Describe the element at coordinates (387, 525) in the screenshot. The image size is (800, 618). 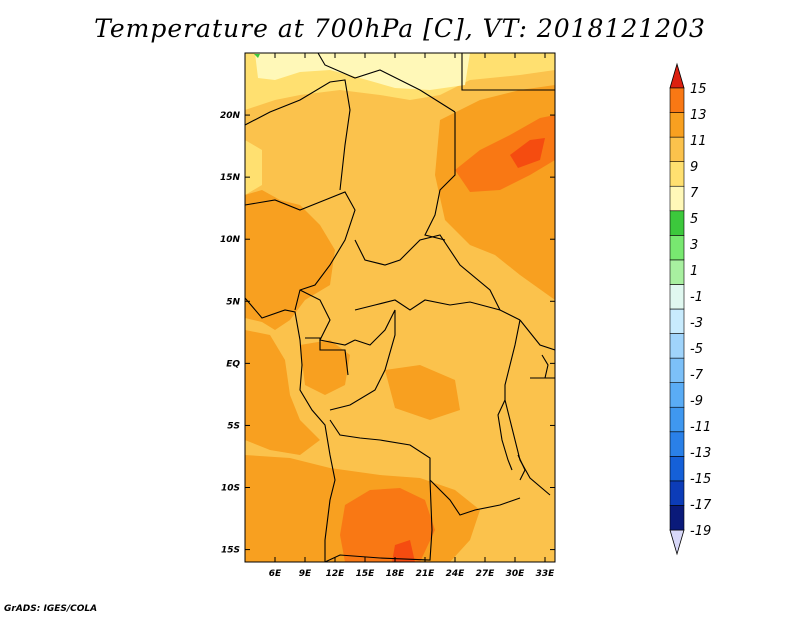
I see `field-band-11-13-south` at that location.